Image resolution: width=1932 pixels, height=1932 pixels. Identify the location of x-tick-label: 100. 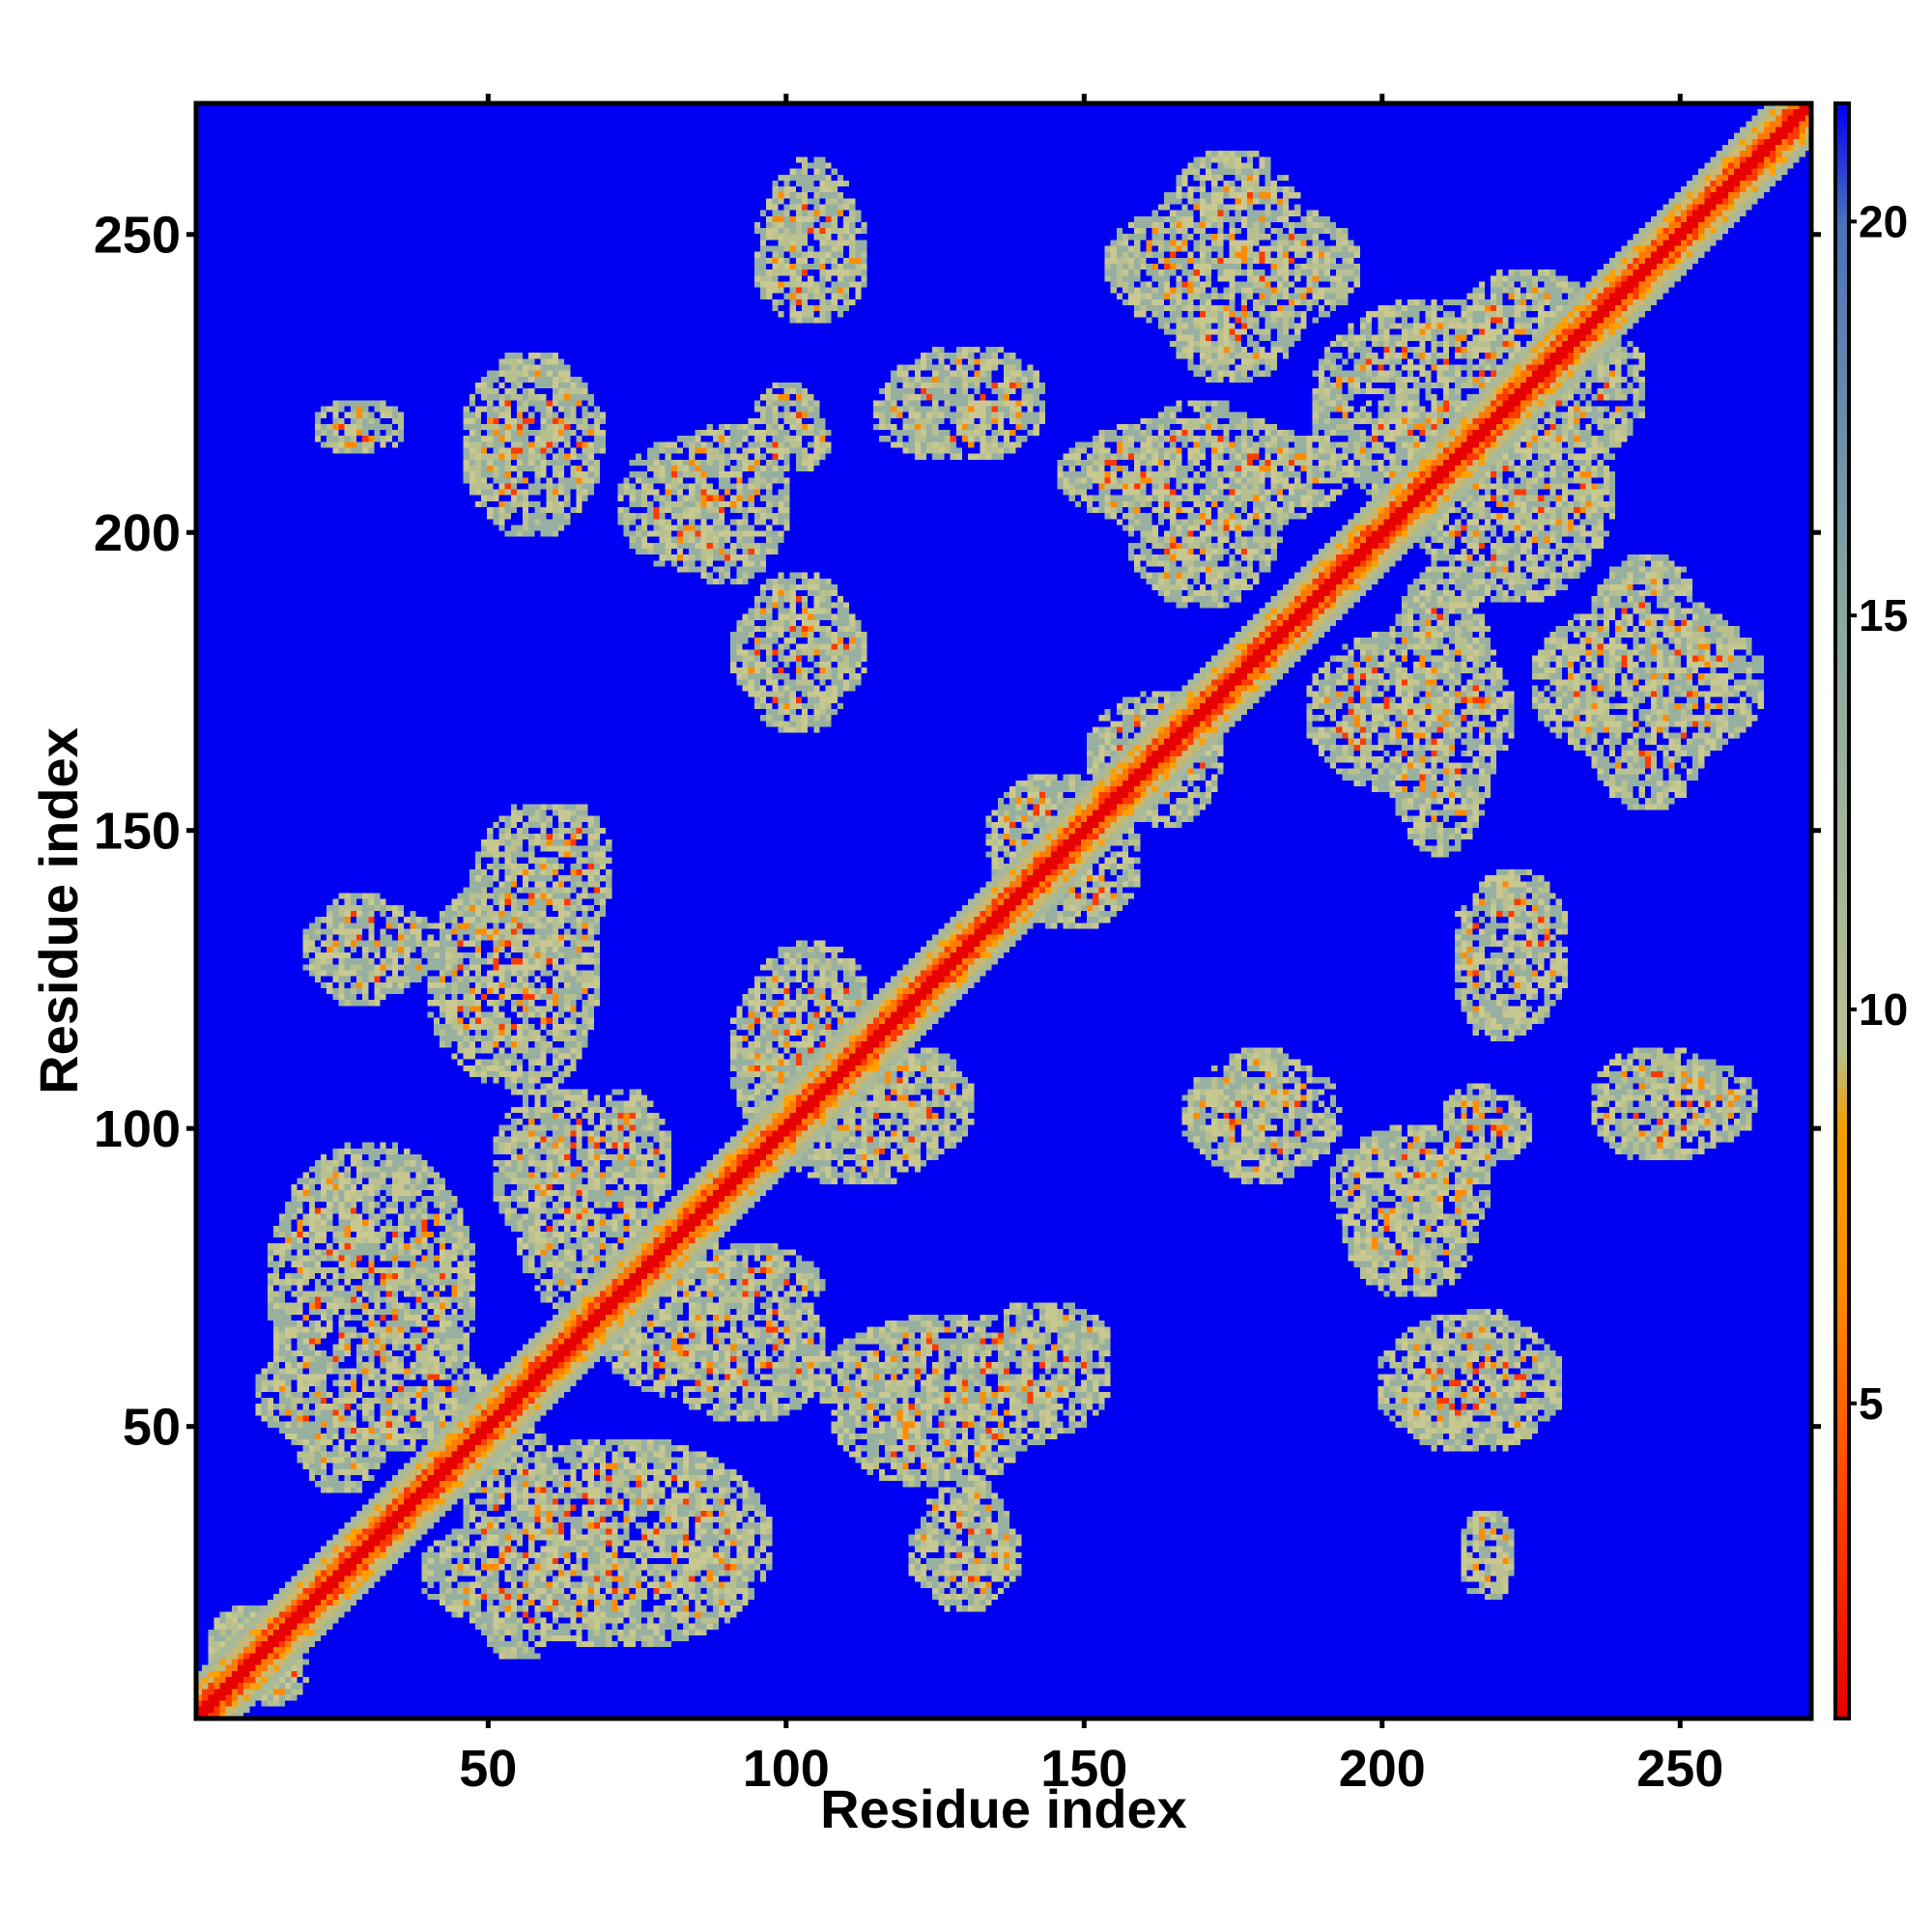
(786, 1769).